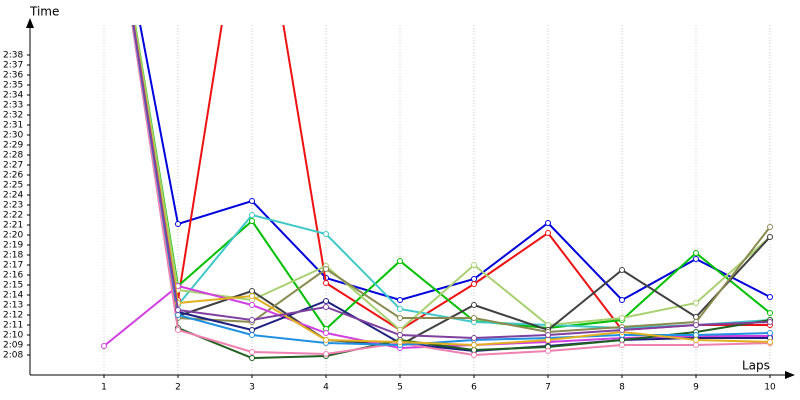 Image resolution: width=800 pixels, height=400 pixels. I want to click on x-tick-label: 5, so click(400, 388).